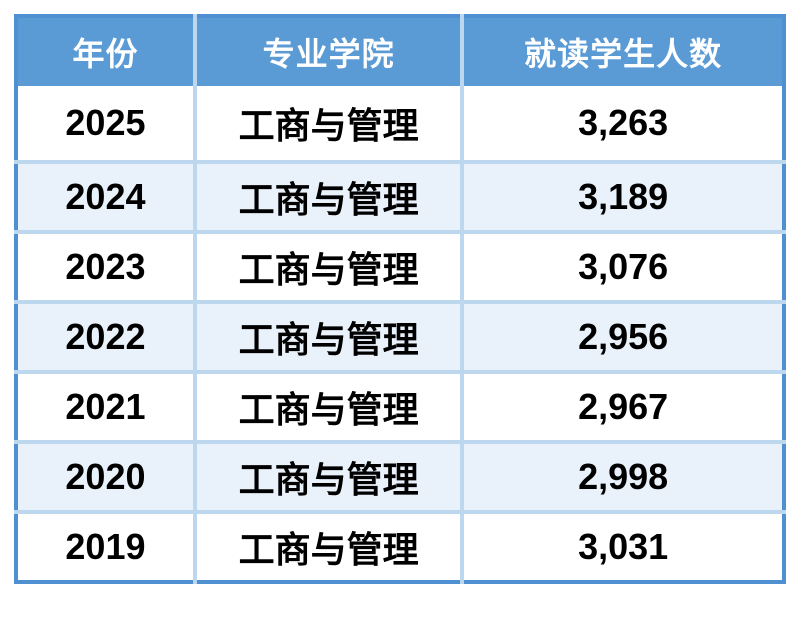 The width and height of the screenshot is (798, 624). I want to click on cell-year: 2023, so click(105, 266).